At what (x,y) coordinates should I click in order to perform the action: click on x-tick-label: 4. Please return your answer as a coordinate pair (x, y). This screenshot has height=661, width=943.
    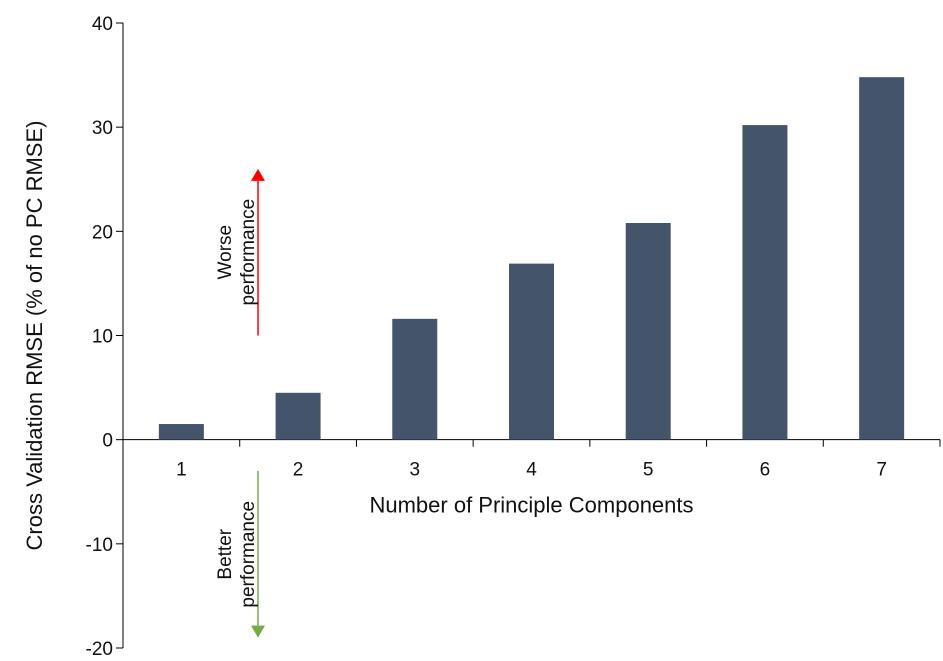
    Looking at the image, I should click on (531, 470).